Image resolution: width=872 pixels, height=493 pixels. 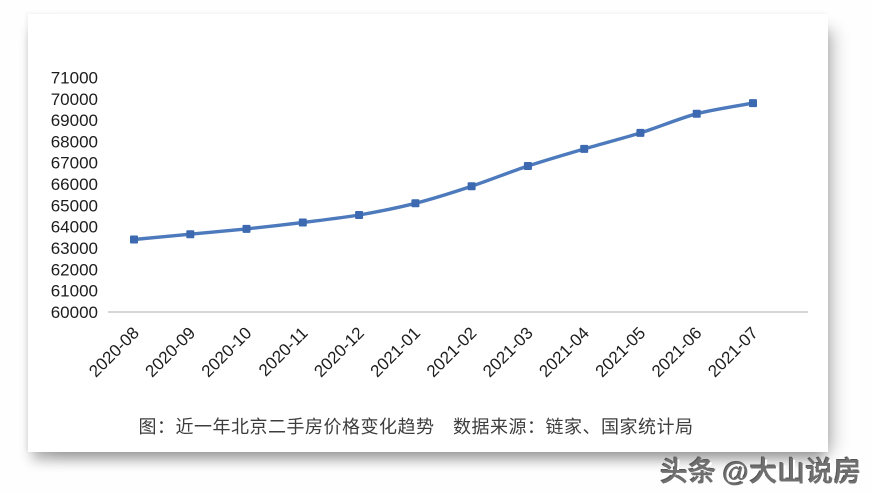 What do you see at coordinates (677, 352) in the screenshot?
I see `x-axis-tick-label: 2021-06` at bounding box center [677, 352].